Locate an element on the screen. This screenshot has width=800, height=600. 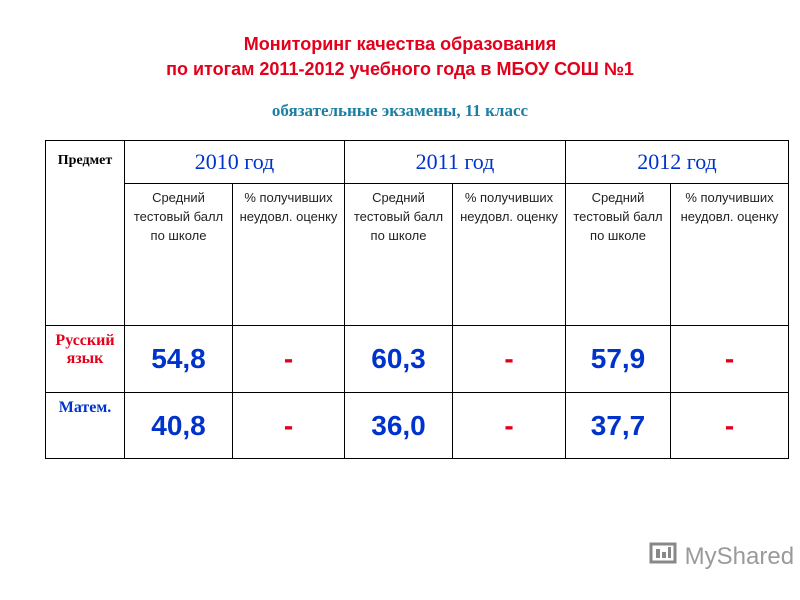
watermark-text: MyShared is located at coordinates (739, 556).